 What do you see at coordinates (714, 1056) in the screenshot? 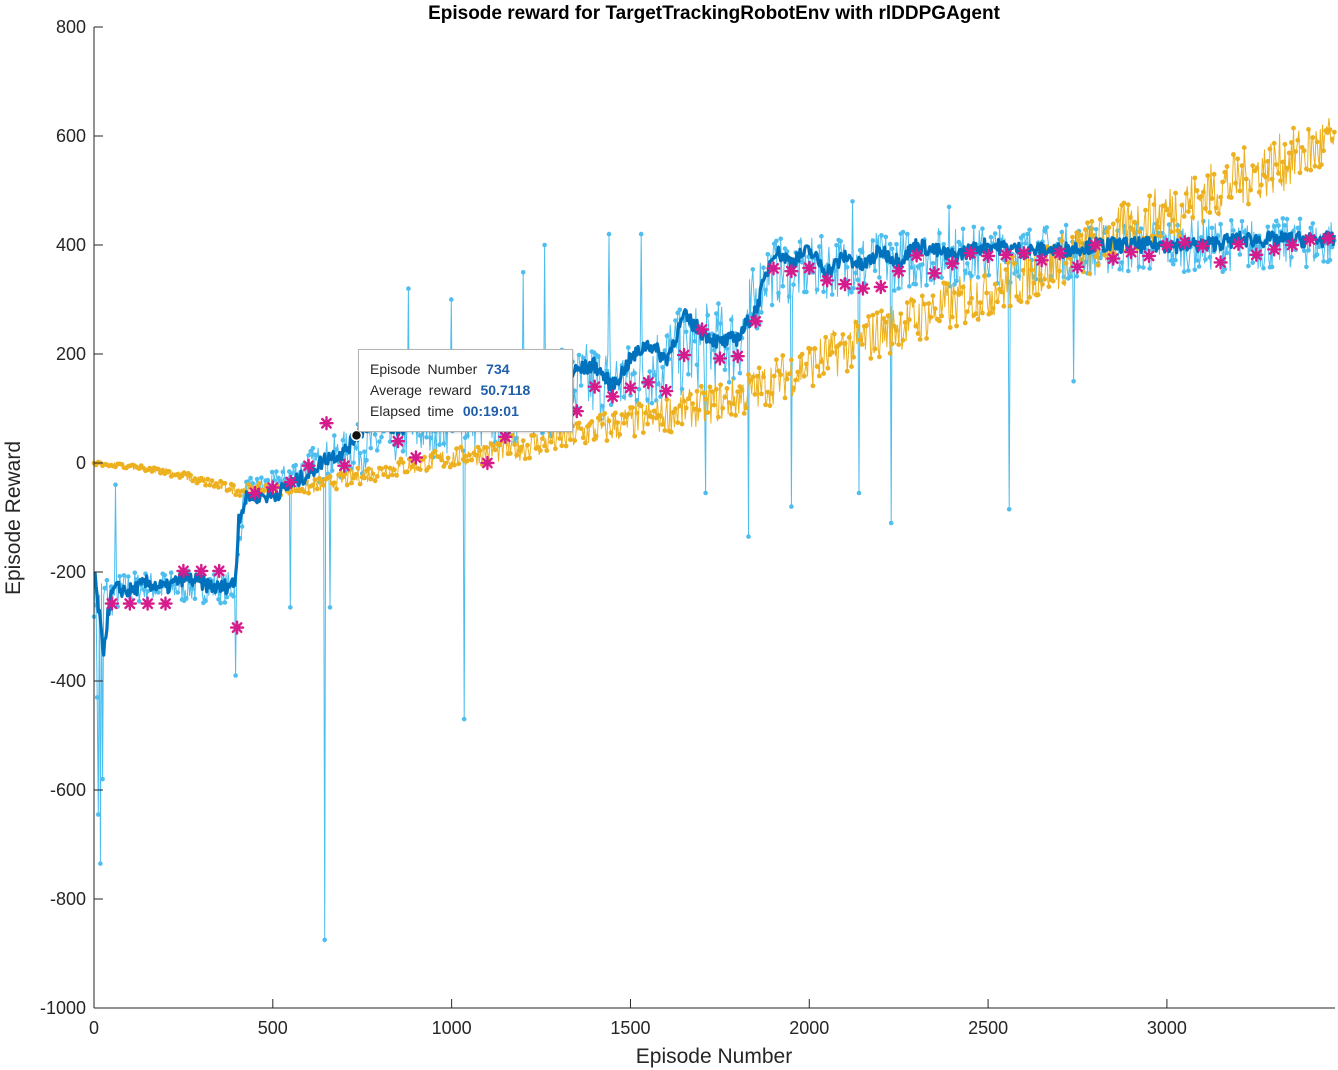
I see `x-axis-label: Episode Number` at bounding box center [714, 1056].